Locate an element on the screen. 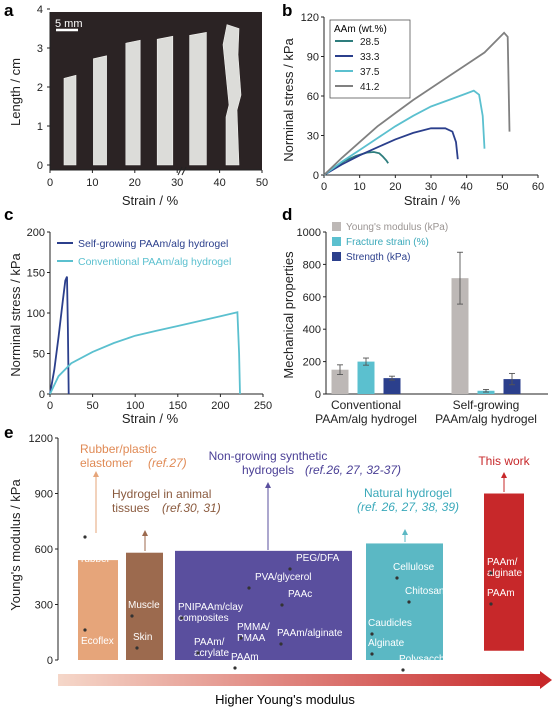 This screenshot has height=715, width=554. material-label: Silicon rubber is located at coordinates (96, 554).